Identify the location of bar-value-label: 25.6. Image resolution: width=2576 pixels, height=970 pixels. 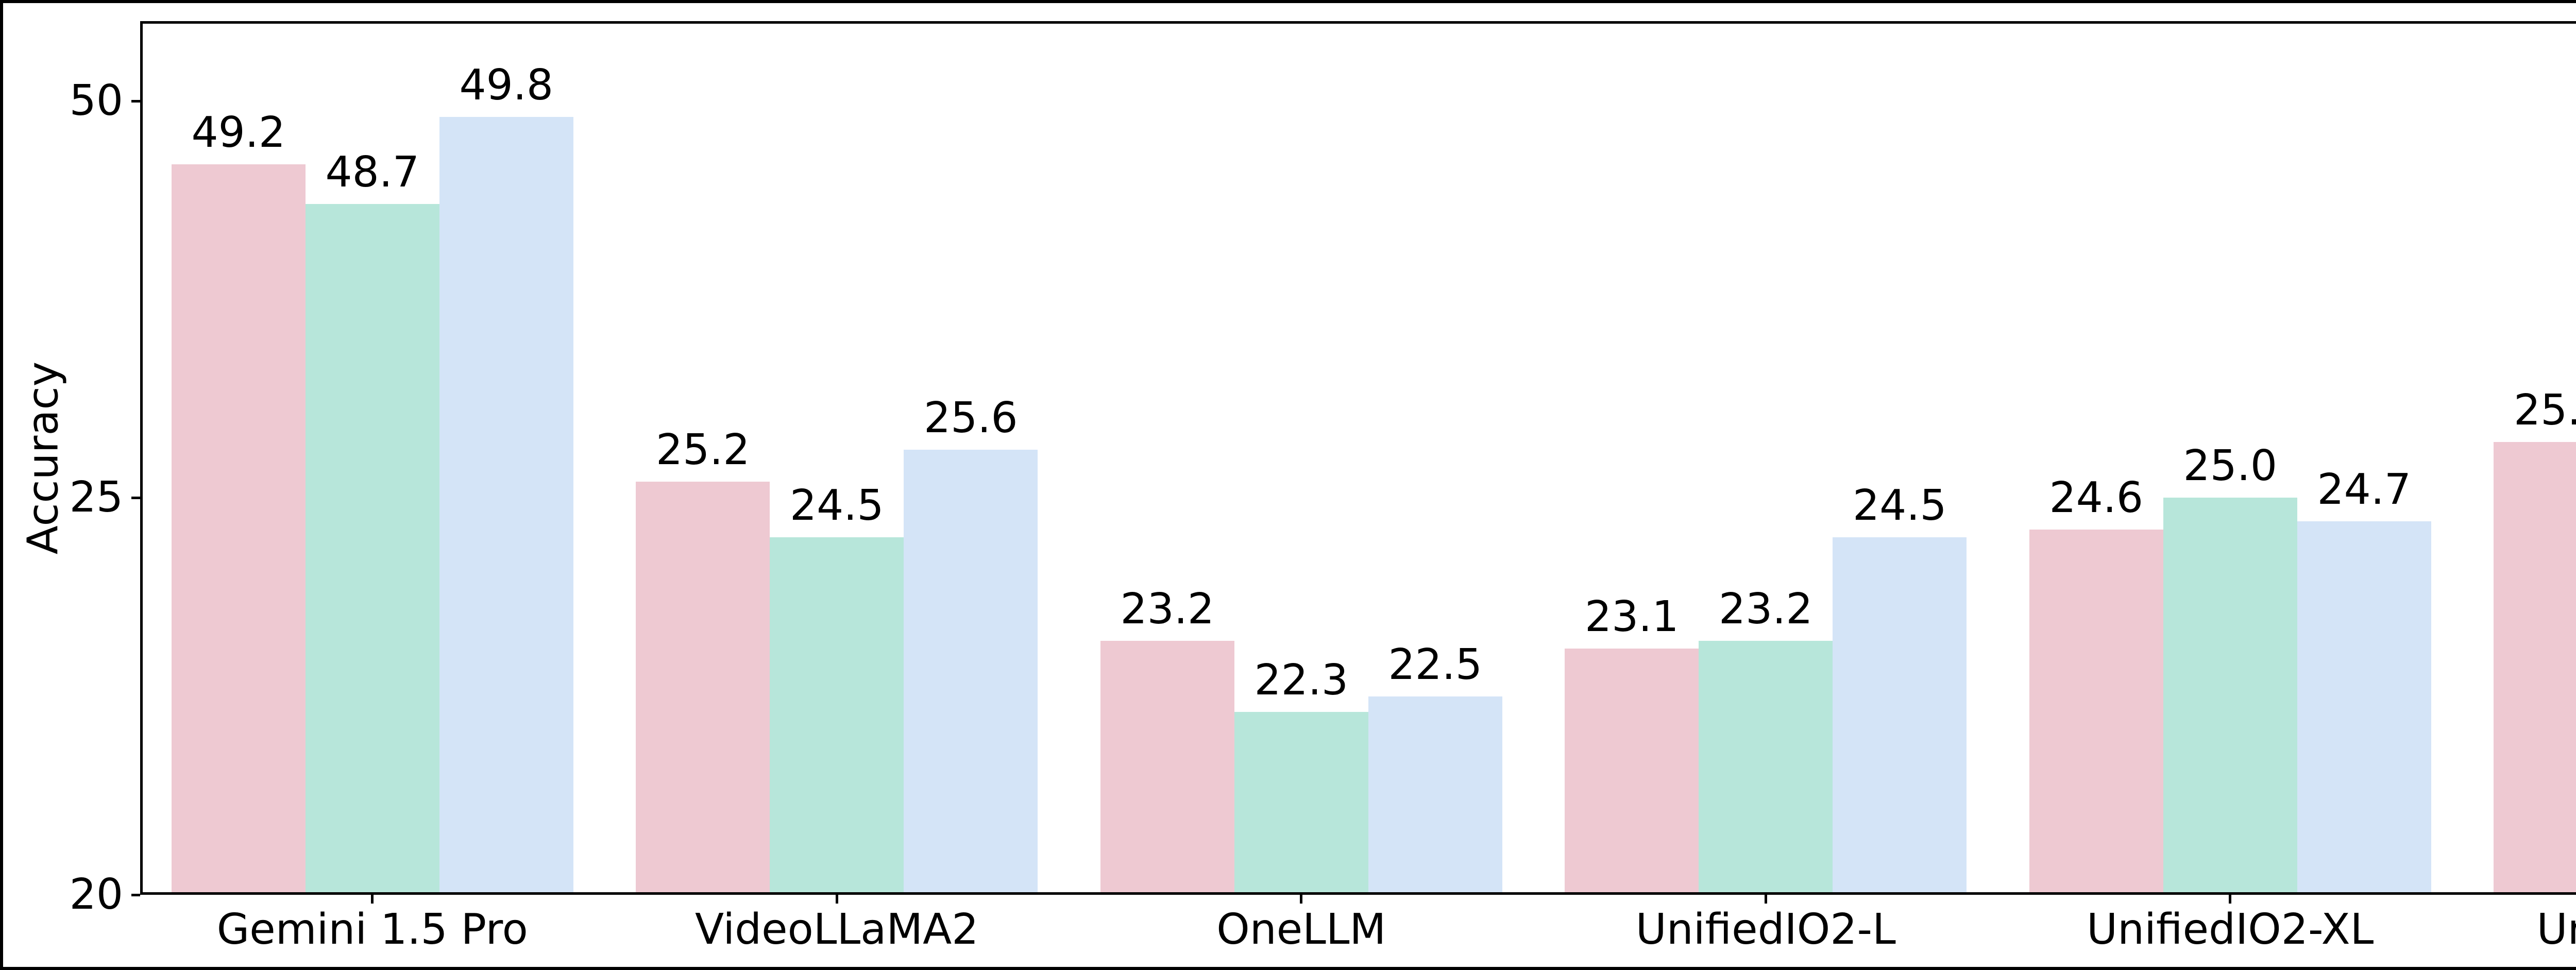
(970, 418).